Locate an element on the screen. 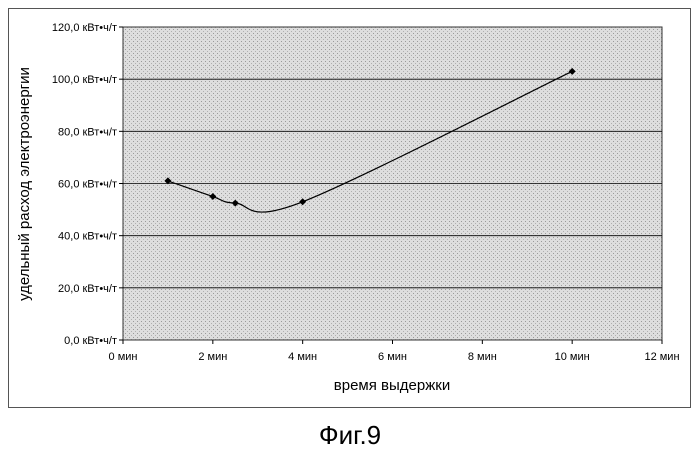 The height and width of the screenshot is (451, 700). x-tick-label: 2 мин is located at coordinates (212, 357).